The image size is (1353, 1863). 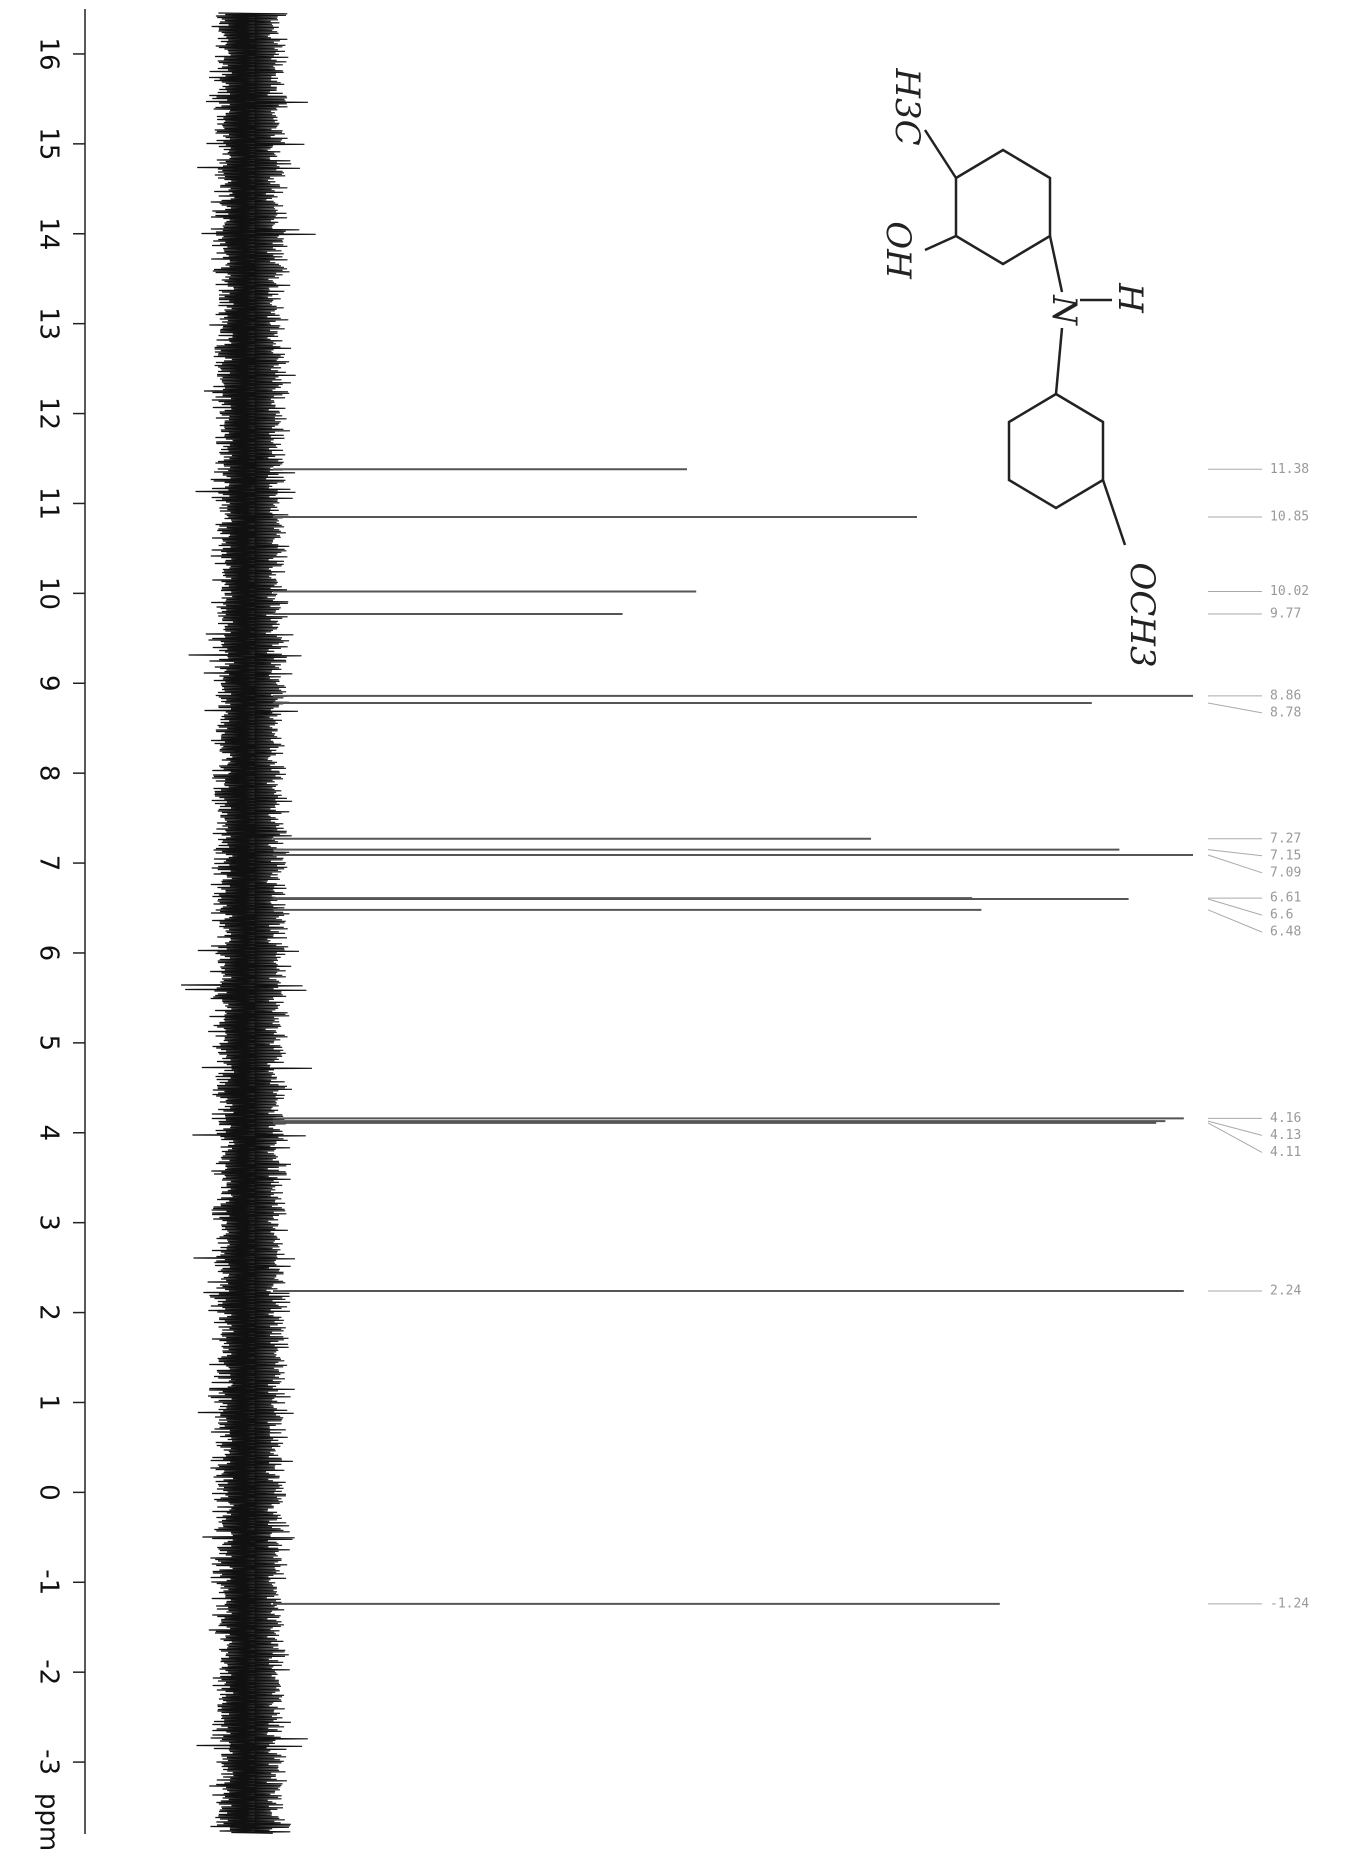 What do you see at coordinates (1285, 838) in the screenshot?
I see `peak-label: 7.27` at bounding box center [1285, 838].